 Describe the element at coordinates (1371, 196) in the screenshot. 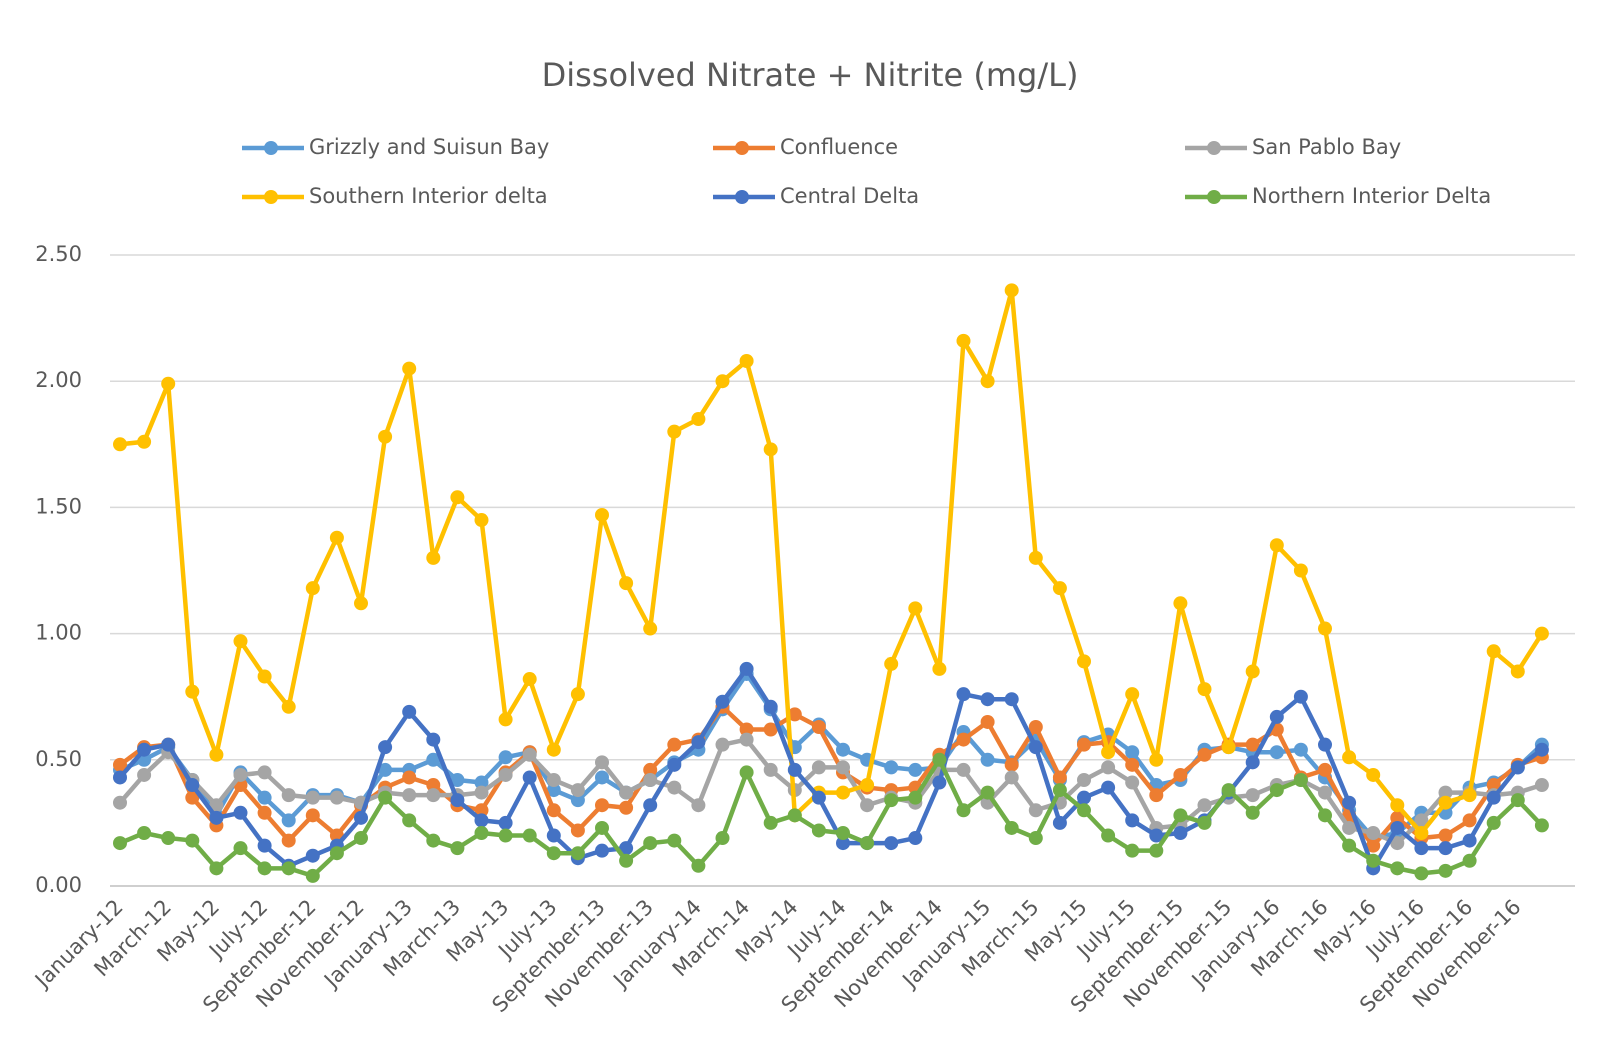

I see `legend-label: Northern Interior Delta` at that location.